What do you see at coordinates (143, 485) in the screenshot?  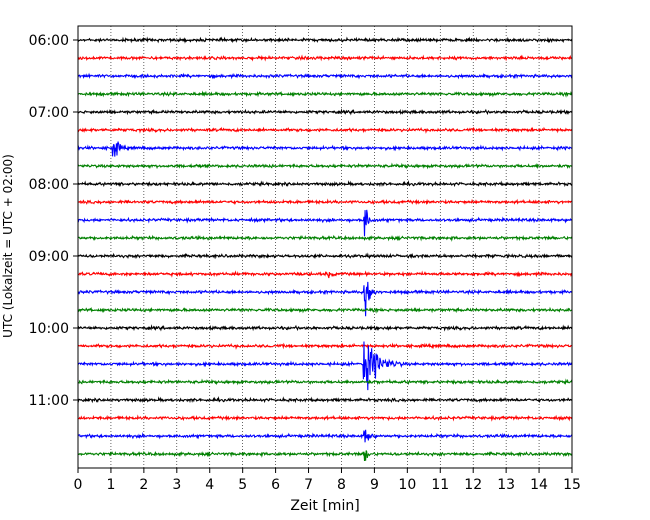 I see `x-tick-label: 2` at bounding box center [143, 485].